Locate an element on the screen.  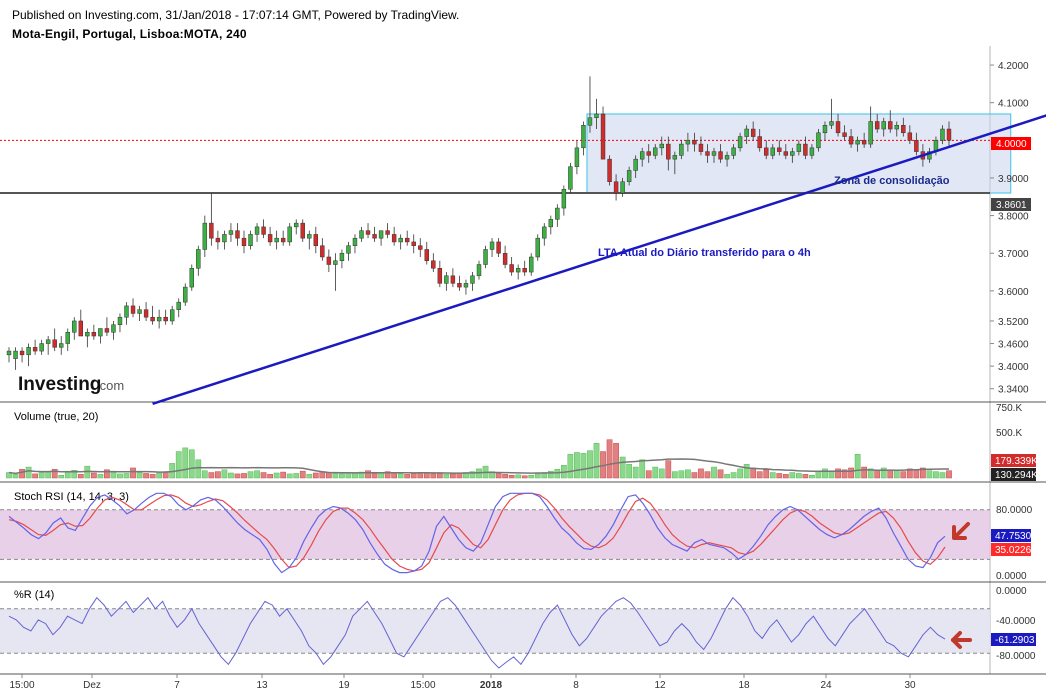
time-tick-label: 12 is located at coordinates (660, 685).